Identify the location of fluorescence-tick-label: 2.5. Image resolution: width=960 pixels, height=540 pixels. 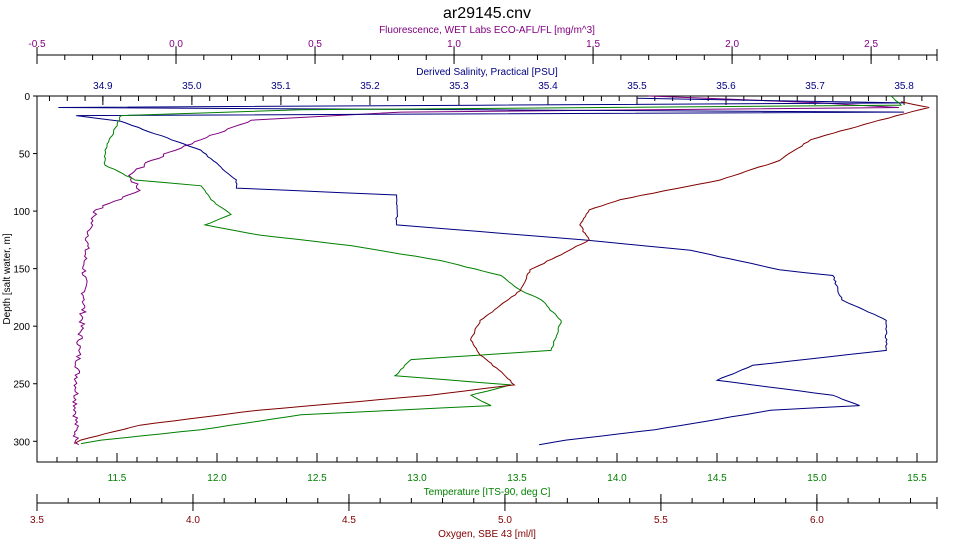
(871, 44).